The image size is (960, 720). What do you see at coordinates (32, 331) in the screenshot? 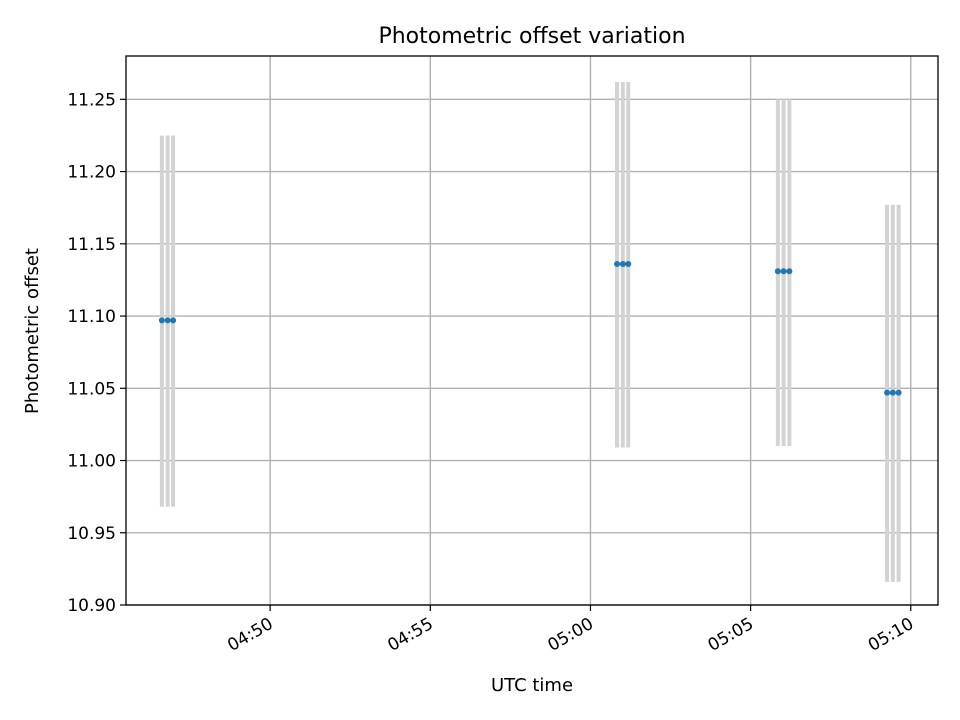
I see `y-axis-label: Photometric offset` at bounding box center [32, 331].